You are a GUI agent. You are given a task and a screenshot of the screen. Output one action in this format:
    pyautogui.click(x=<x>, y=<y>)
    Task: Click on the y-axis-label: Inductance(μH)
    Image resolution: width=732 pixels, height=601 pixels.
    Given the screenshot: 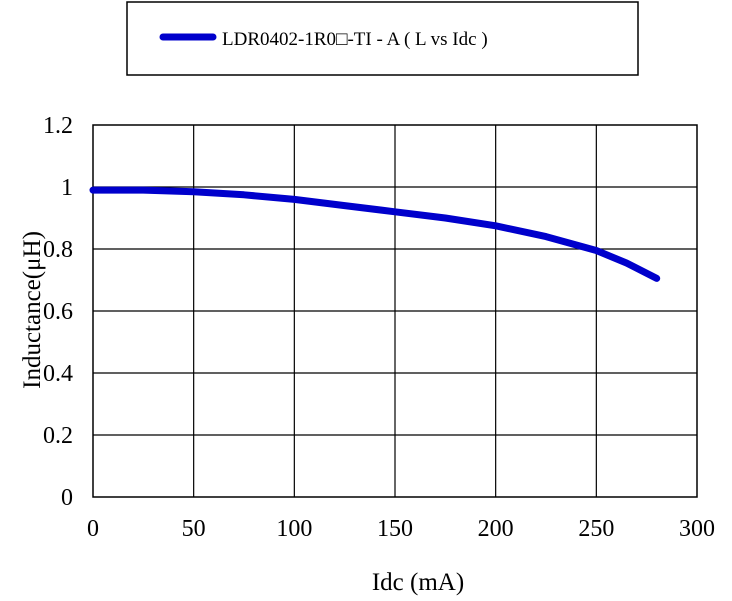 What is the action you would take?
    pyautogui.click(x=32, y=310)
    